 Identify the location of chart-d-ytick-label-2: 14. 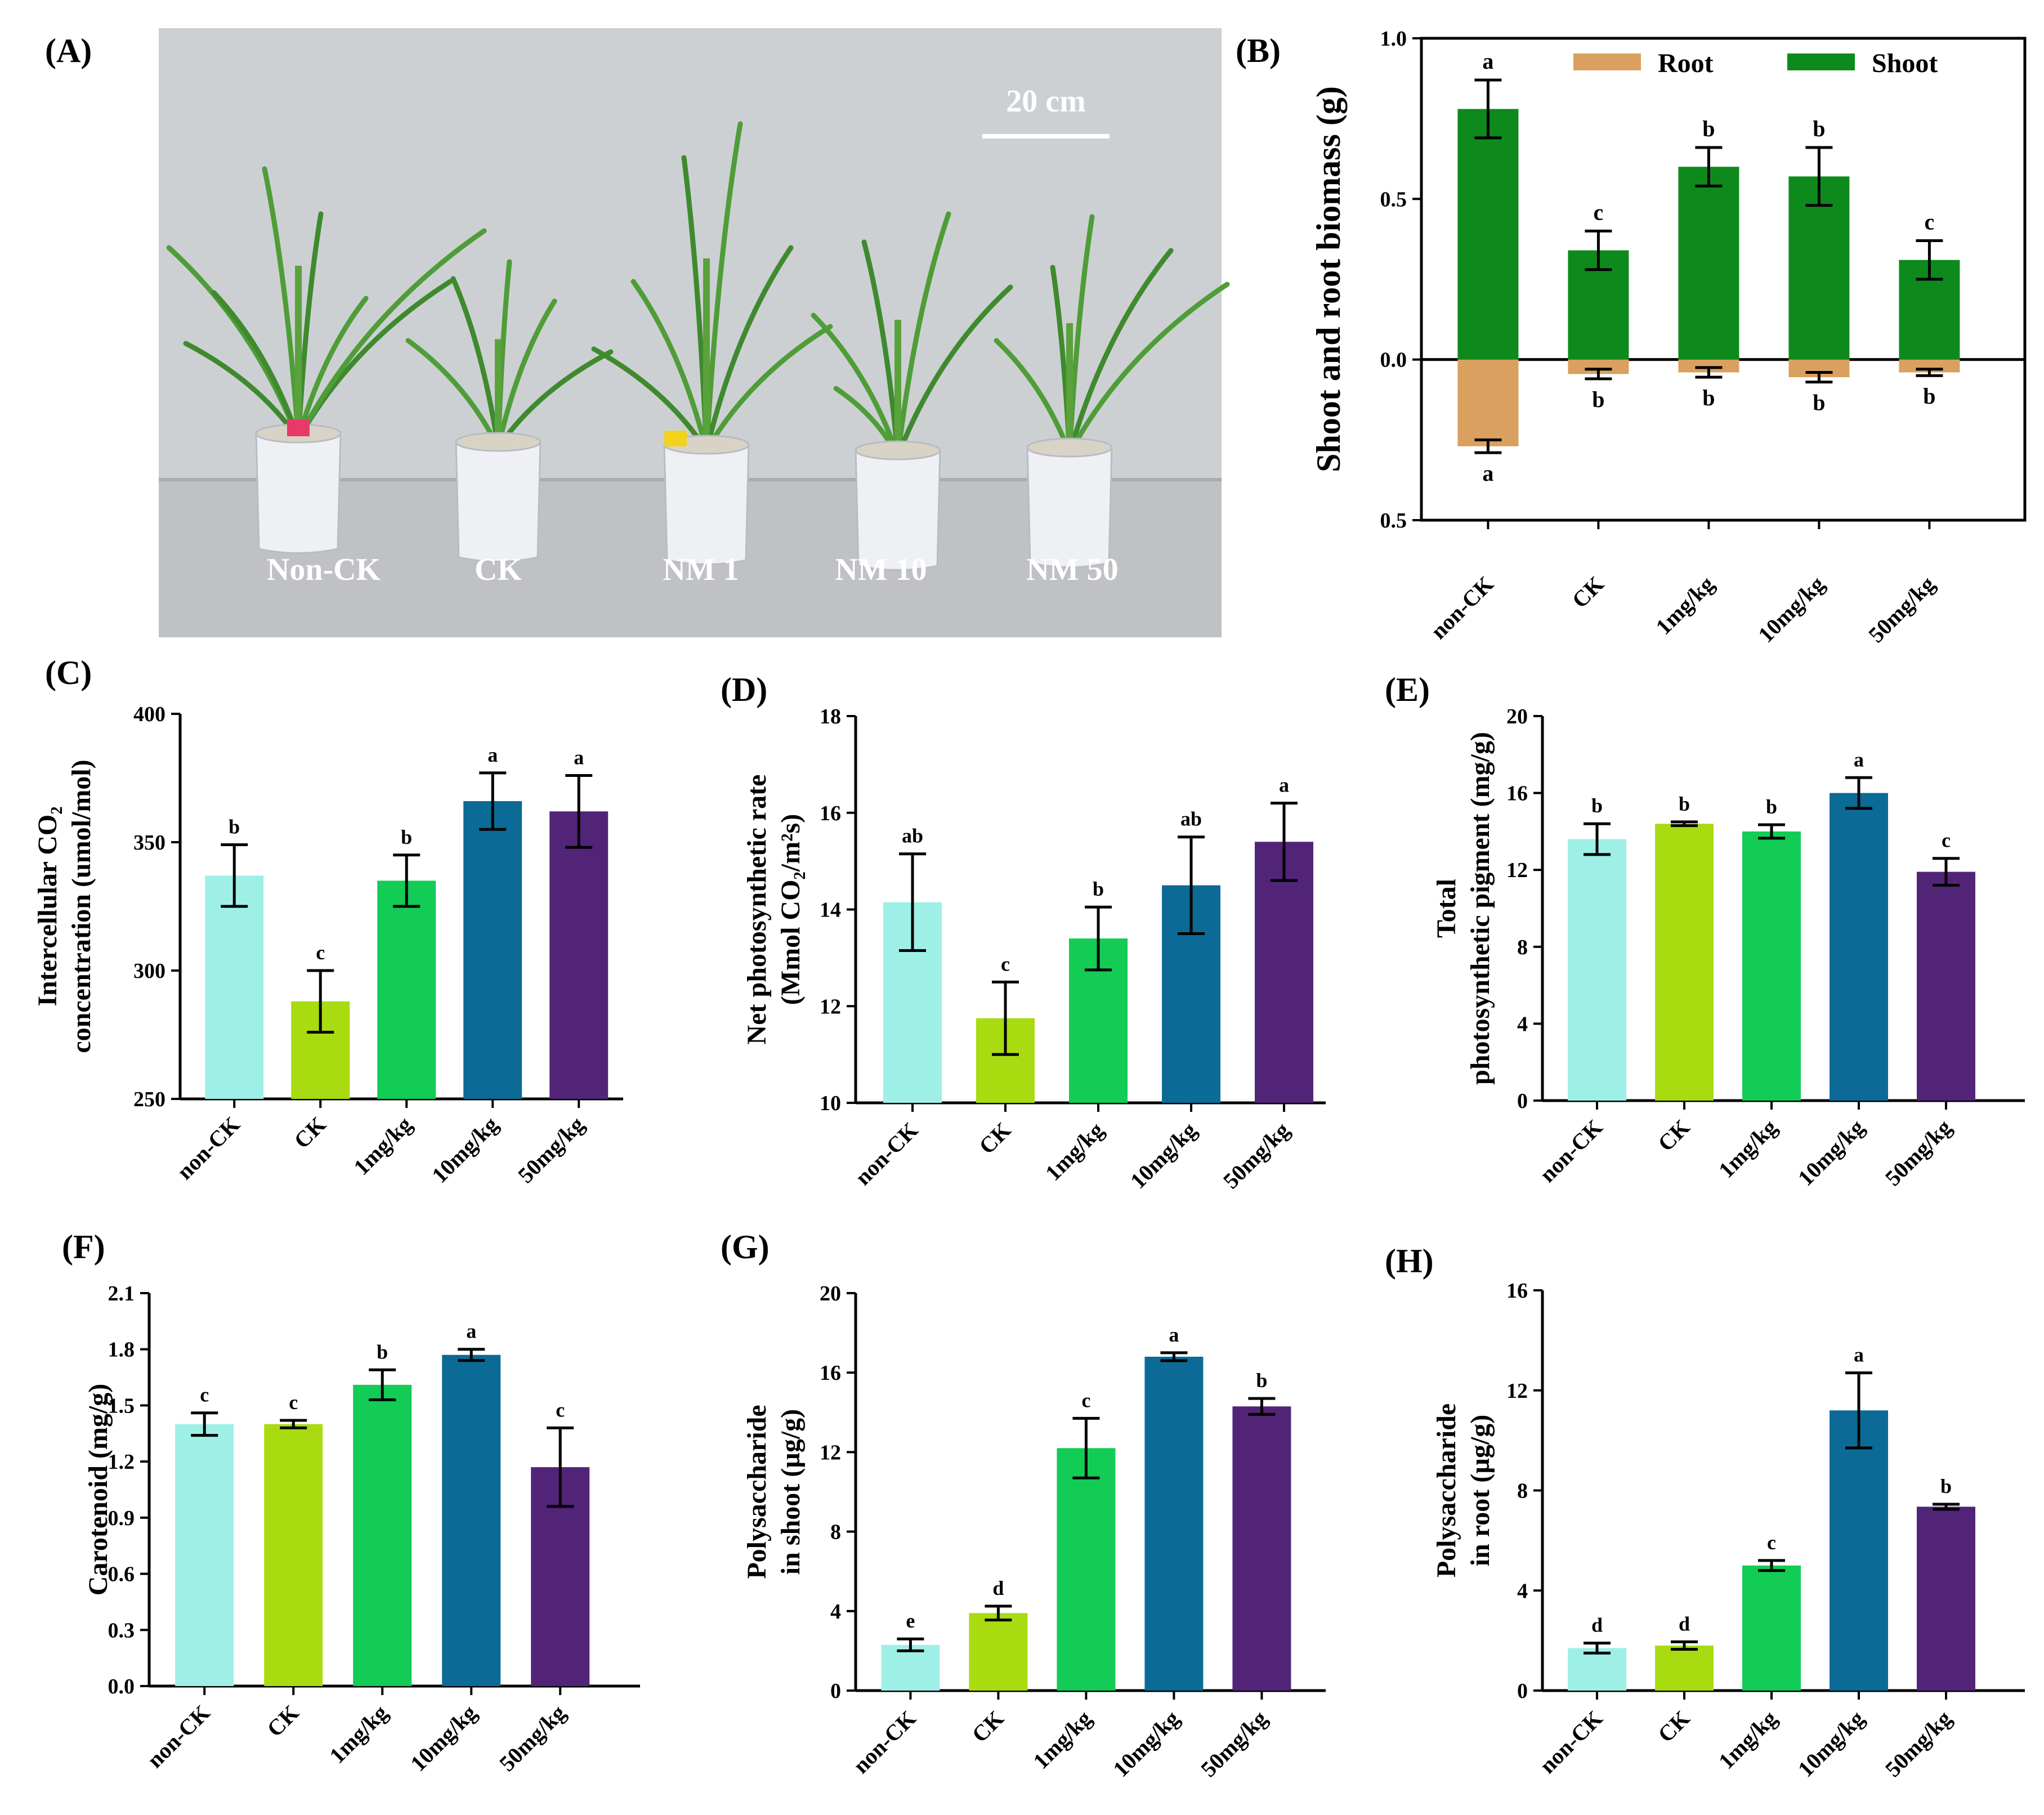
(830, 910).